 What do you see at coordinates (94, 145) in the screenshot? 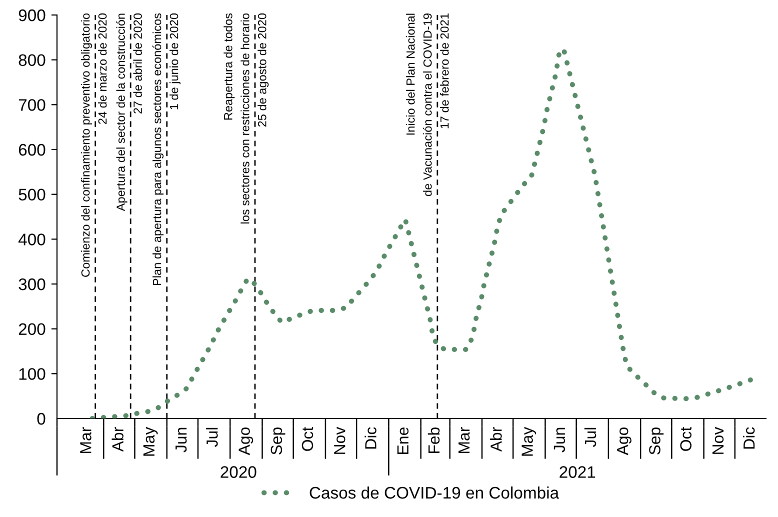
I see `ref-line-label: Comienzo del confinamiento preventivo obligatorio 24 de marzo de 2020` at bounding box center [94, 145].